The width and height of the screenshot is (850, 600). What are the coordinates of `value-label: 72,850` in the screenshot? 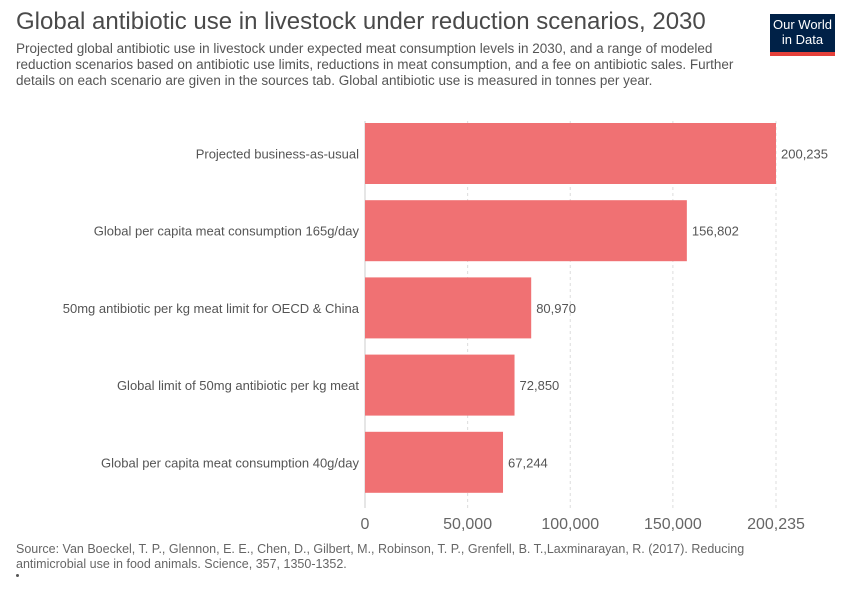 It's located at (540, 385).